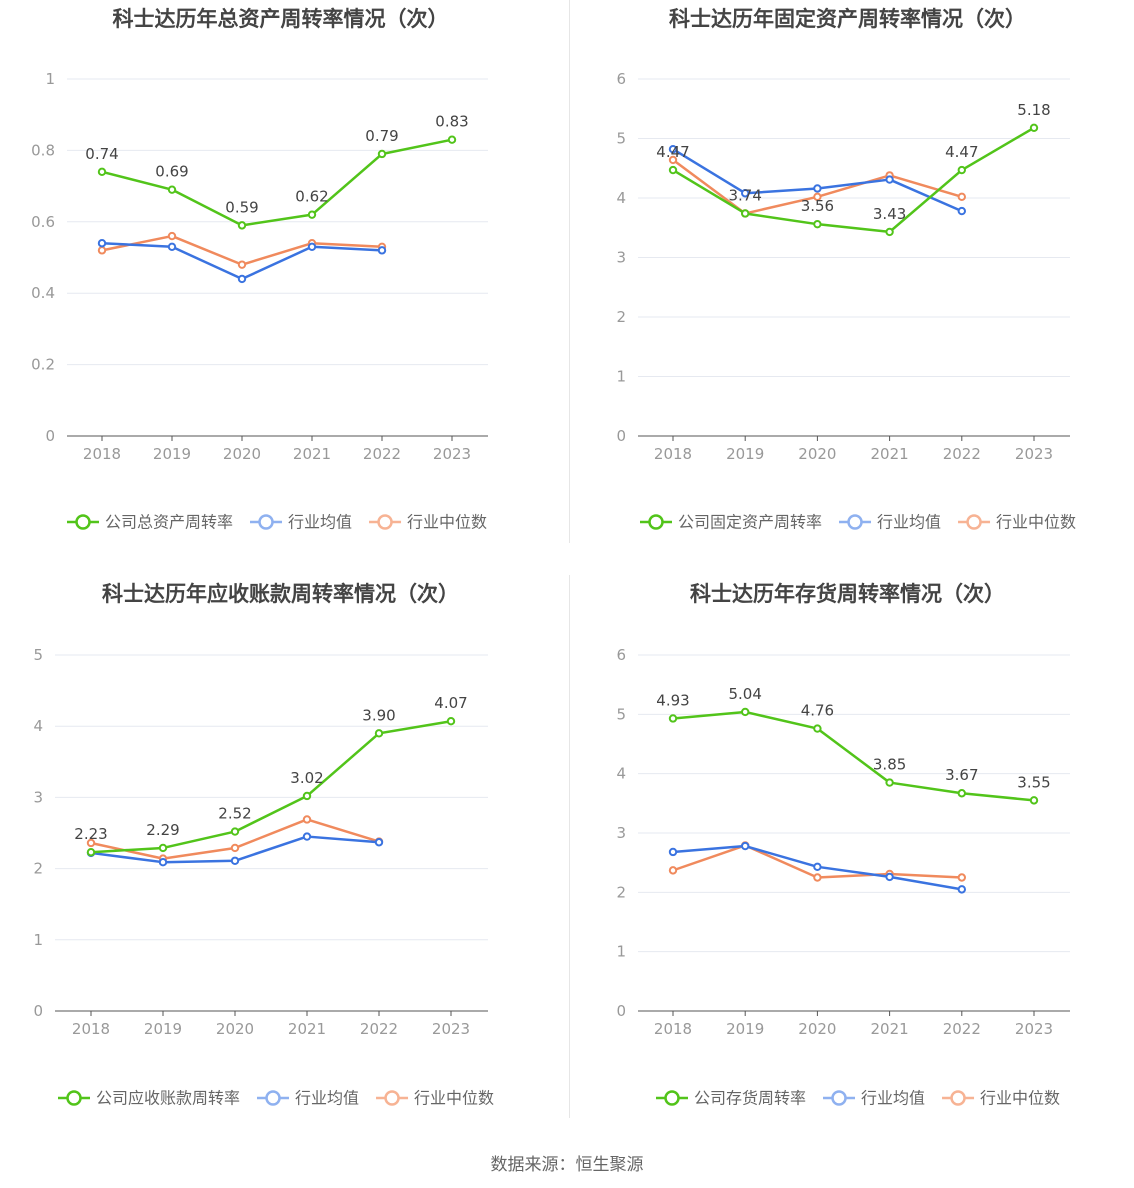 Image resolution: width=1134 pixels, height=1188 pixels. I want to click on data-label: 3.56, so click(817, 206).